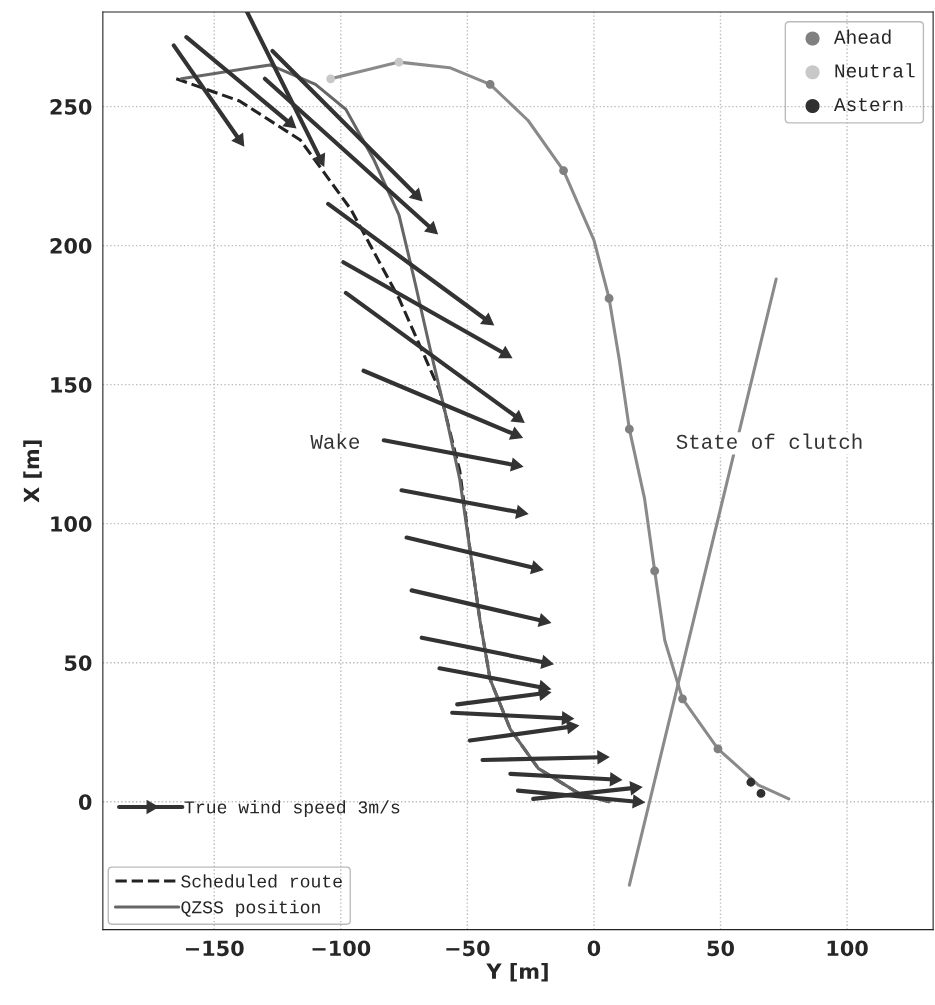 The width and height of the screenshot is (935, 1005). What do you see at coordinates (32, 471) in the screenshot?
I see `y-axis-title: X [m]` at bounding box center [32, 471].